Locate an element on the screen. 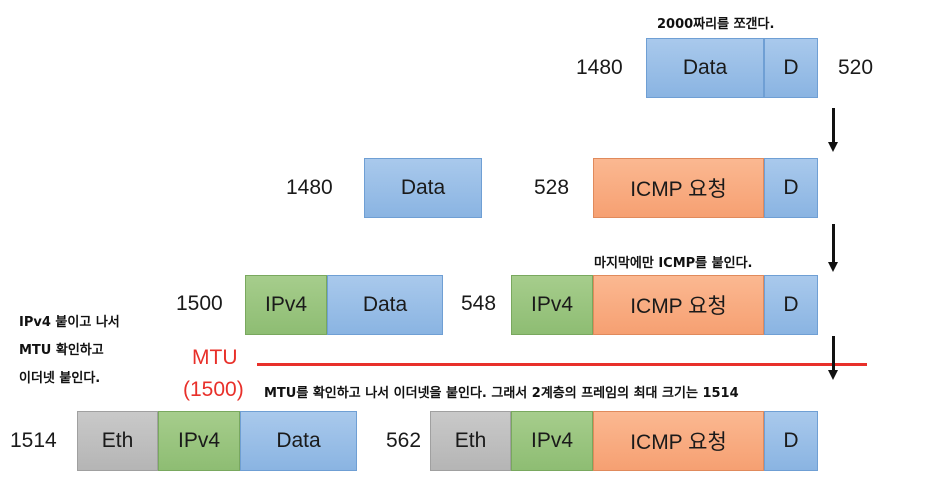  row4-data-block: Data is located at coordinates (298, 441).